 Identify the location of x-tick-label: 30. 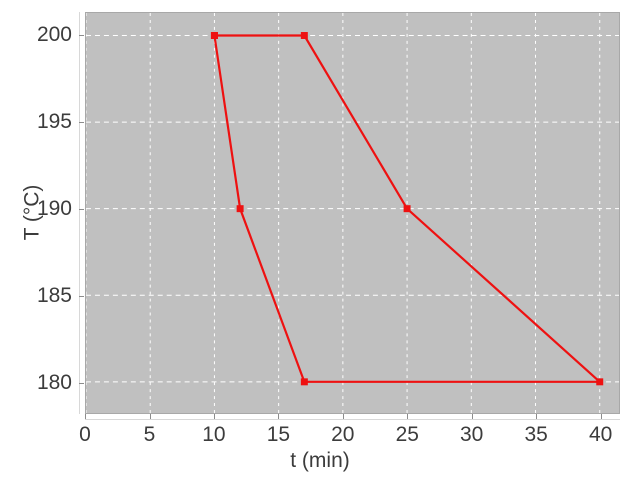
(472, 434).